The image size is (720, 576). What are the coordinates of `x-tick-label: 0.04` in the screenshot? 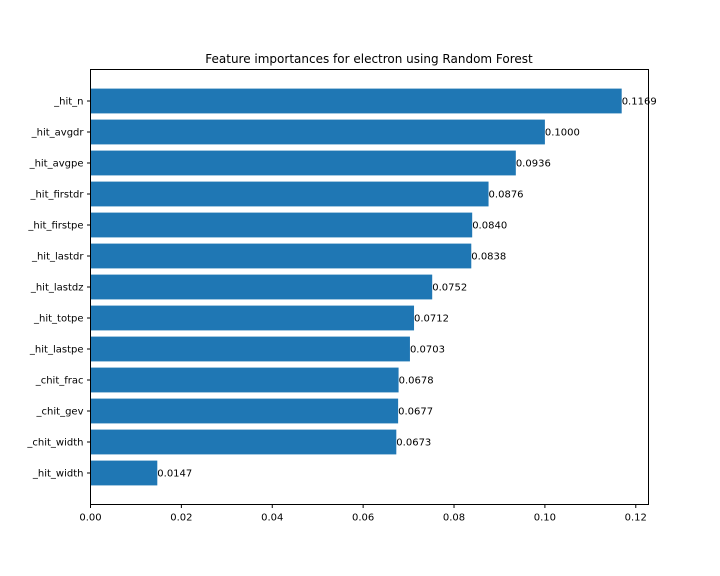 It's located at (272, 518).